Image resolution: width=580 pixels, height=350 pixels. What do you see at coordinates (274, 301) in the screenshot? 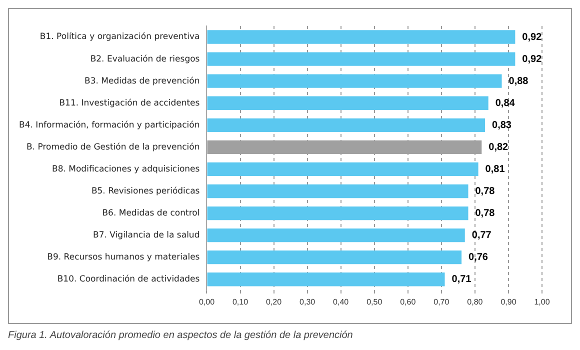
I see `x-tick-label: 0,20` at bounding box center [274, 301].